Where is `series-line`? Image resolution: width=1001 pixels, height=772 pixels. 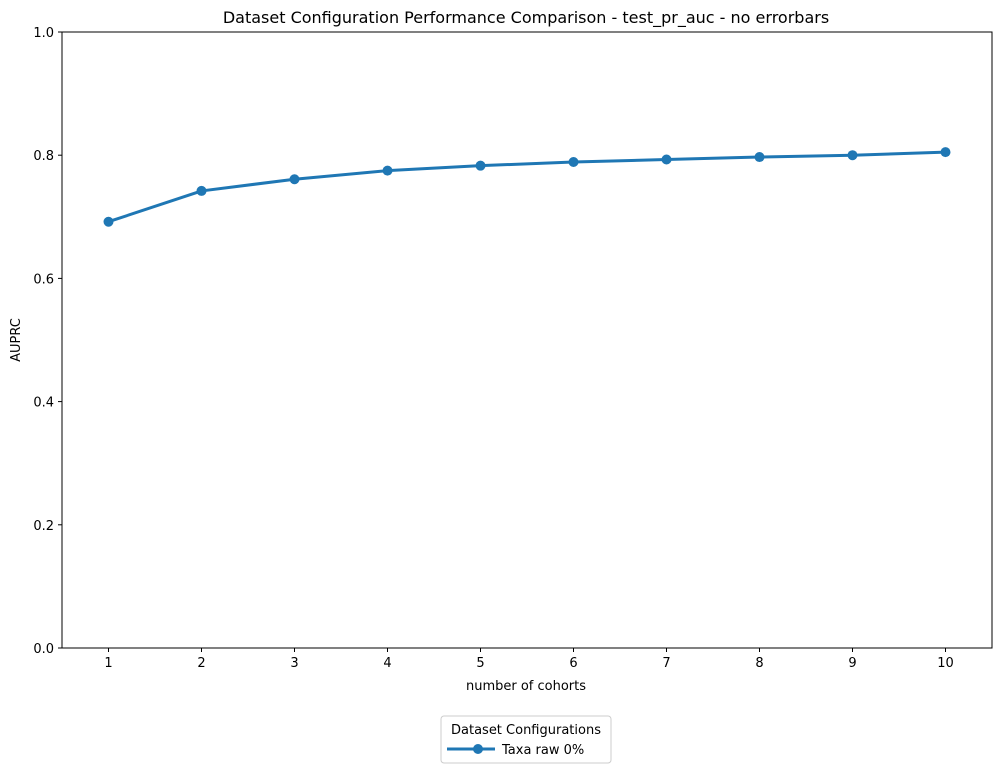 series-line is located at coordinates (527, 187).